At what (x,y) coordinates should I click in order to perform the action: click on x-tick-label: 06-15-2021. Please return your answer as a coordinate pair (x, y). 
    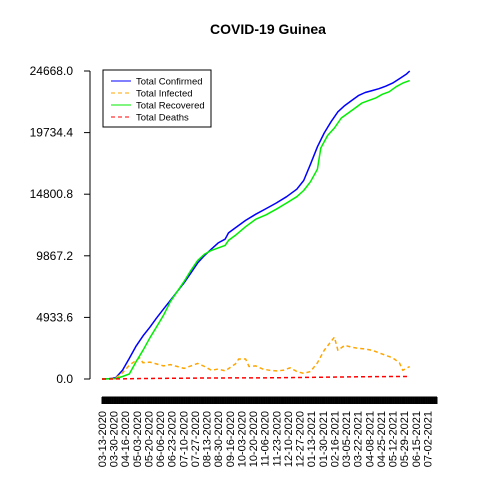
    Looking at the image, I should click on (417, 439).